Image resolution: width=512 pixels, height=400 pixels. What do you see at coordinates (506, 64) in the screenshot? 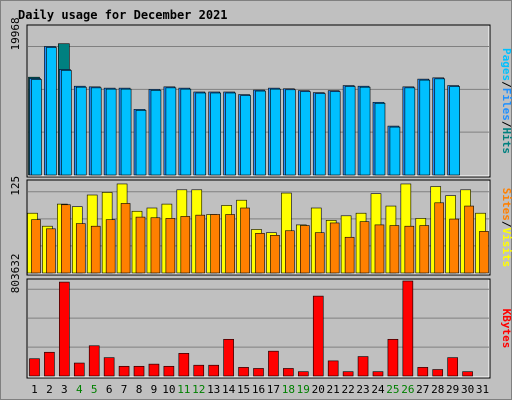
I see `right-label-top-part: Pages` at bounding box center [506, 64].